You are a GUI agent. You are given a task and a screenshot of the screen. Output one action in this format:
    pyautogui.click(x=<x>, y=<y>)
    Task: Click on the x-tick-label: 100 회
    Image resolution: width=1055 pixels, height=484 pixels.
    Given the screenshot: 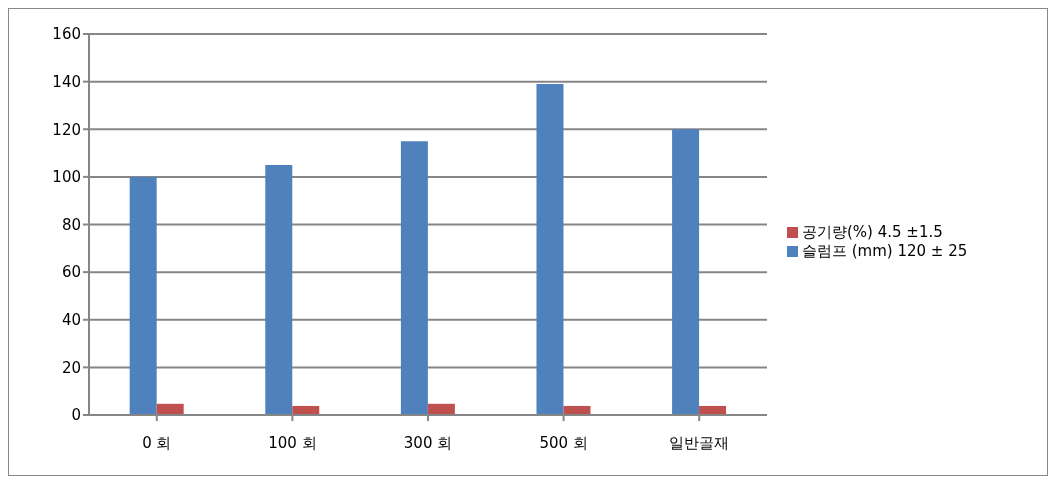 What is the action you would take?
    pyautogui.click(x=292, y=442)
    